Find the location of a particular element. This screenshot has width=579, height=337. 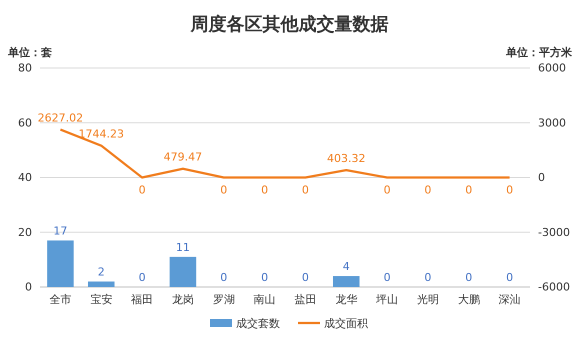

y2-tick-label: -3000 is located at coordinates (554, 232).